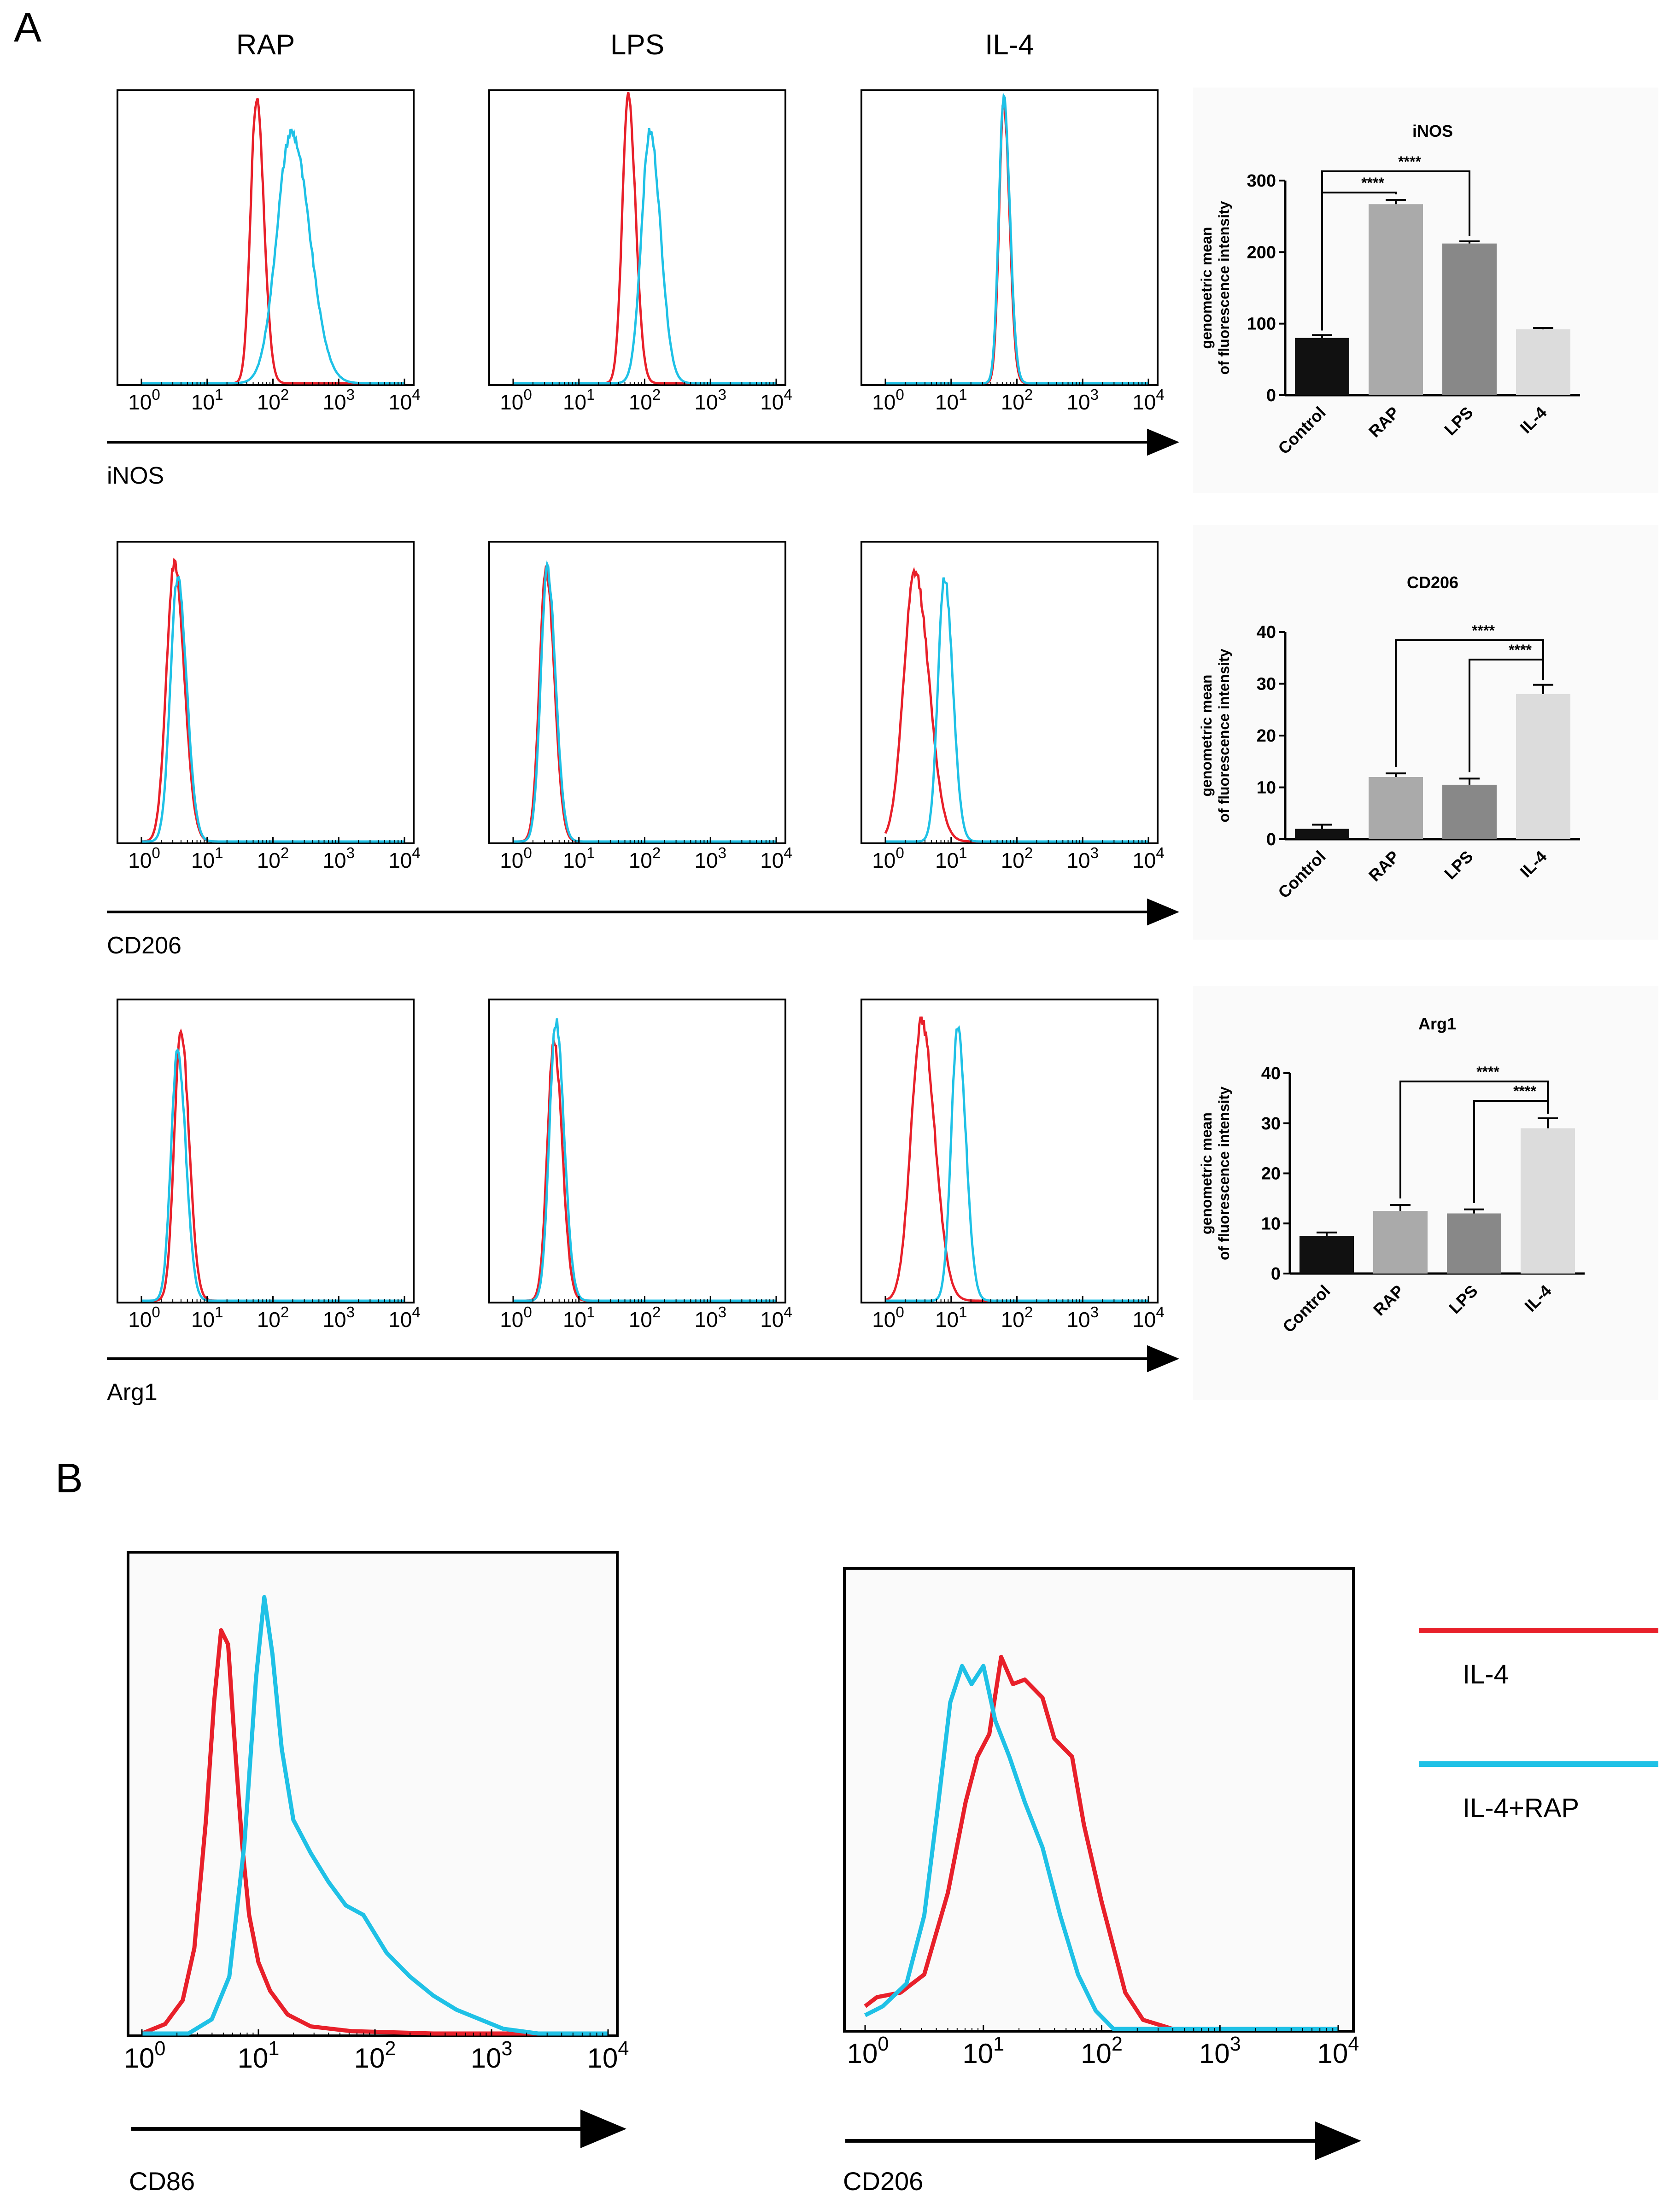 The image size is (1680, 2209). Describe the element at coordinates (1474, 1243) in the screenshot. I see `bar-lps` at that location.